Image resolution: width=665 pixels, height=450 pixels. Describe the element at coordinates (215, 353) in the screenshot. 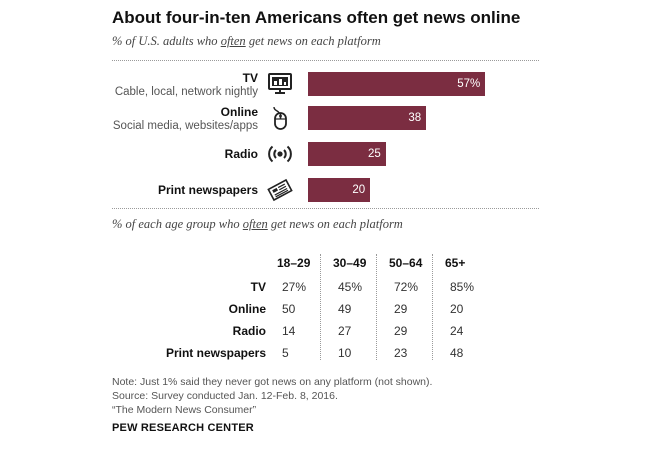

I see `row-label: Print newspapers` at that location.